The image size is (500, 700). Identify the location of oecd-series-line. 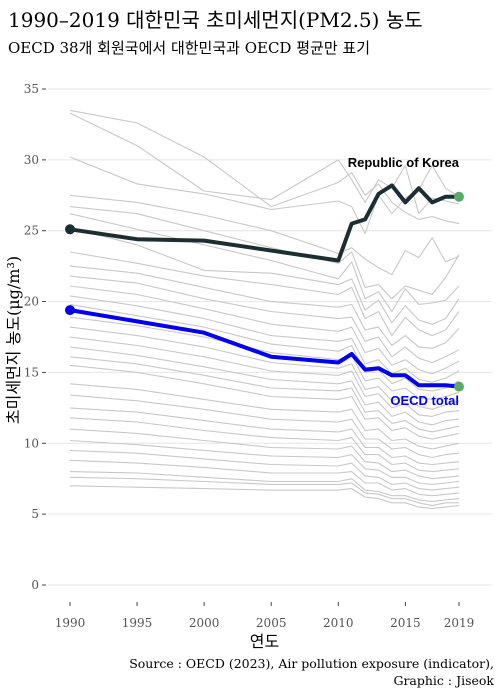
(264, 348).